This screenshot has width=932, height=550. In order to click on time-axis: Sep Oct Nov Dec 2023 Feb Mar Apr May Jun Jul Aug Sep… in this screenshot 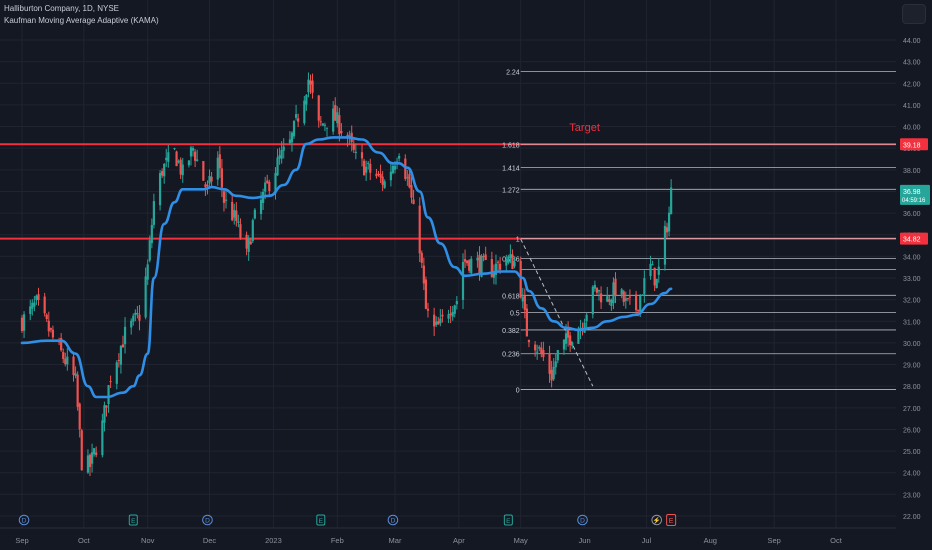, I will do `click(448, 536)`.